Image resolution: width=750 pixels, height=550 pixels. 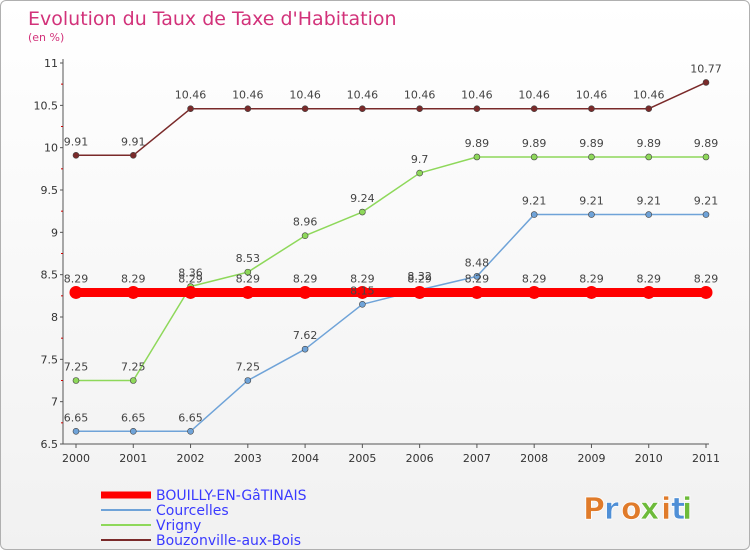 What do you see at coordinates (178, 526) in the screenshot?
I see `legend-label-vrigny: Vrigny` at bounding box center [178, 526].